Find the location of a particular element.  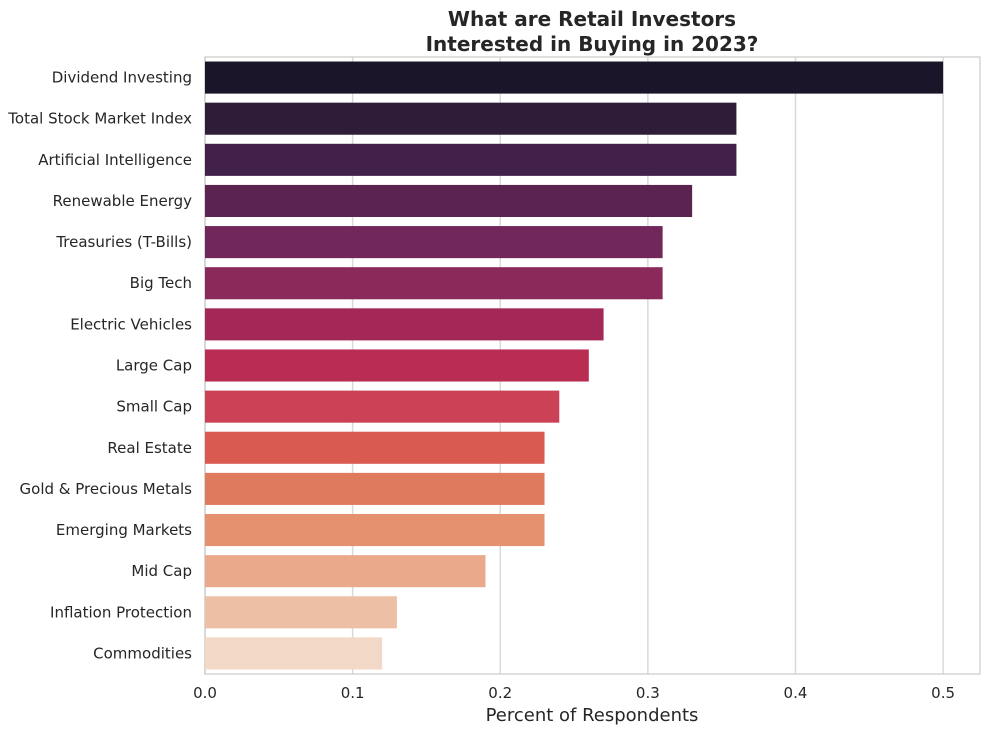

y-tick-label: Real Estate is located at coordinates (149, 448).